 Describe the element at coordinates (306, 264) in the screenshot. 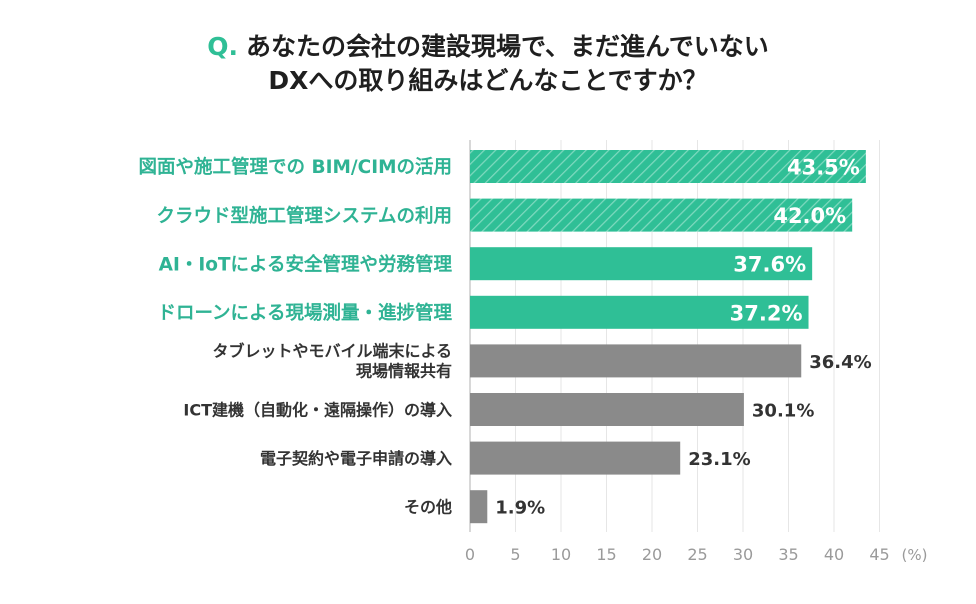

I see `category-label-2: AI・IoTによる安全管理や労務管理` at that location.